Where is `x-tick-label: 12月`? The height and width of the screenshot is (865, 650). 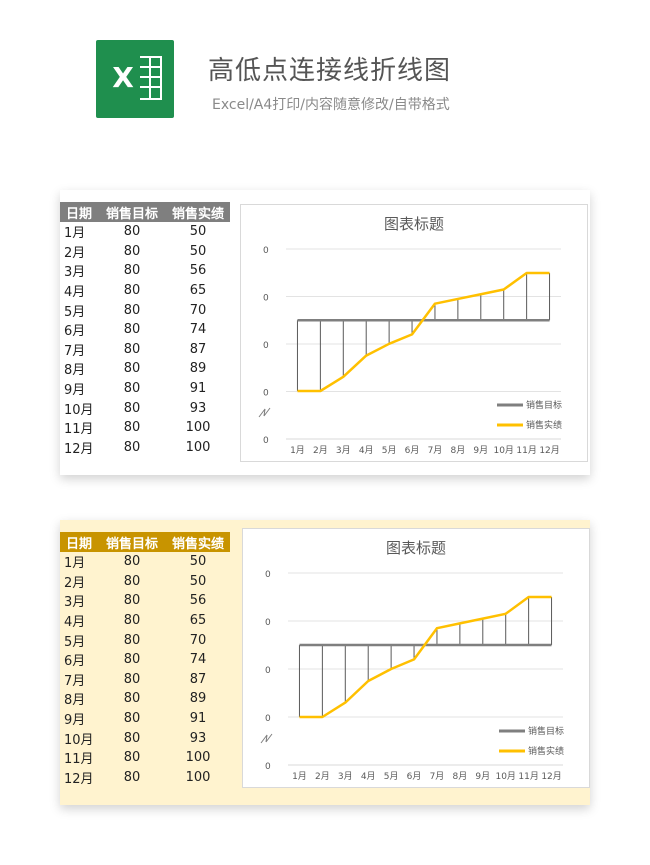
x-tick-label: 12月 is located at coordinates (551, 776).